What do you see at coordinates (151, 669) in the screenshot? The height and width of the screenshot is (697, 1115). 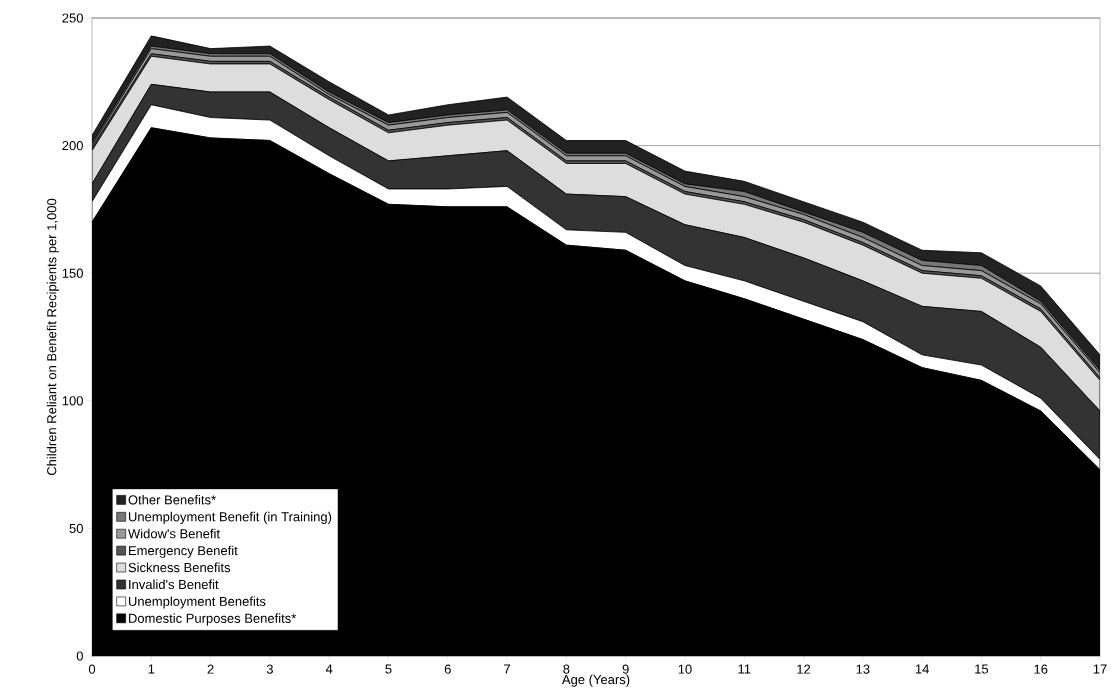 I see `x-tick-label: 1` at bounding box center [151, 669].